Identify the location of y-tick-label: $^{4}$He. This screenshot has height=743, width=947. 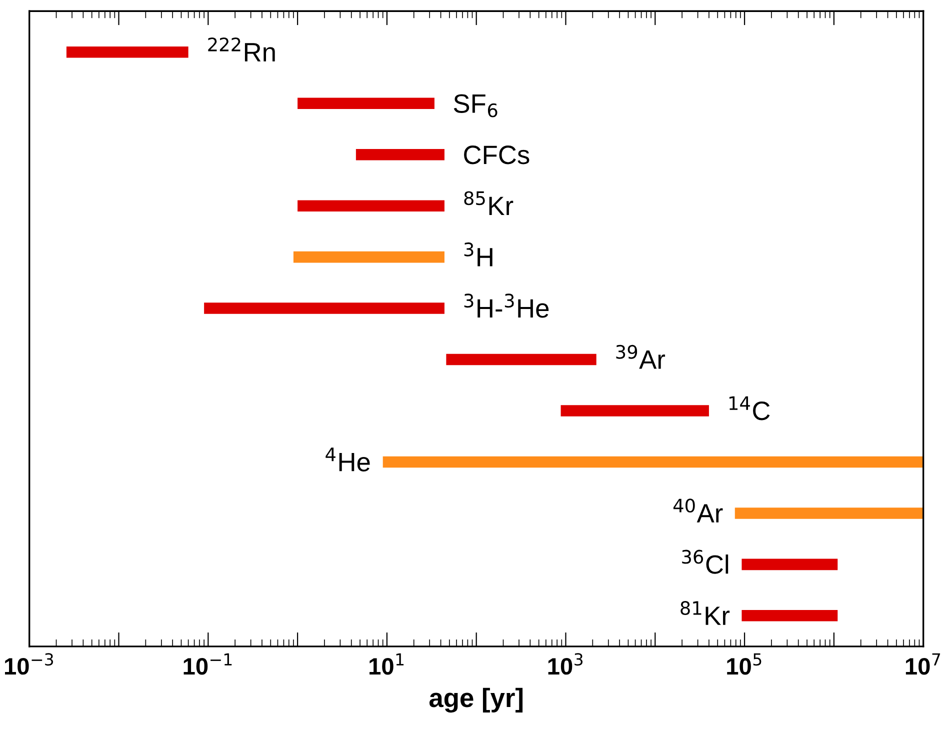
(348, 460).